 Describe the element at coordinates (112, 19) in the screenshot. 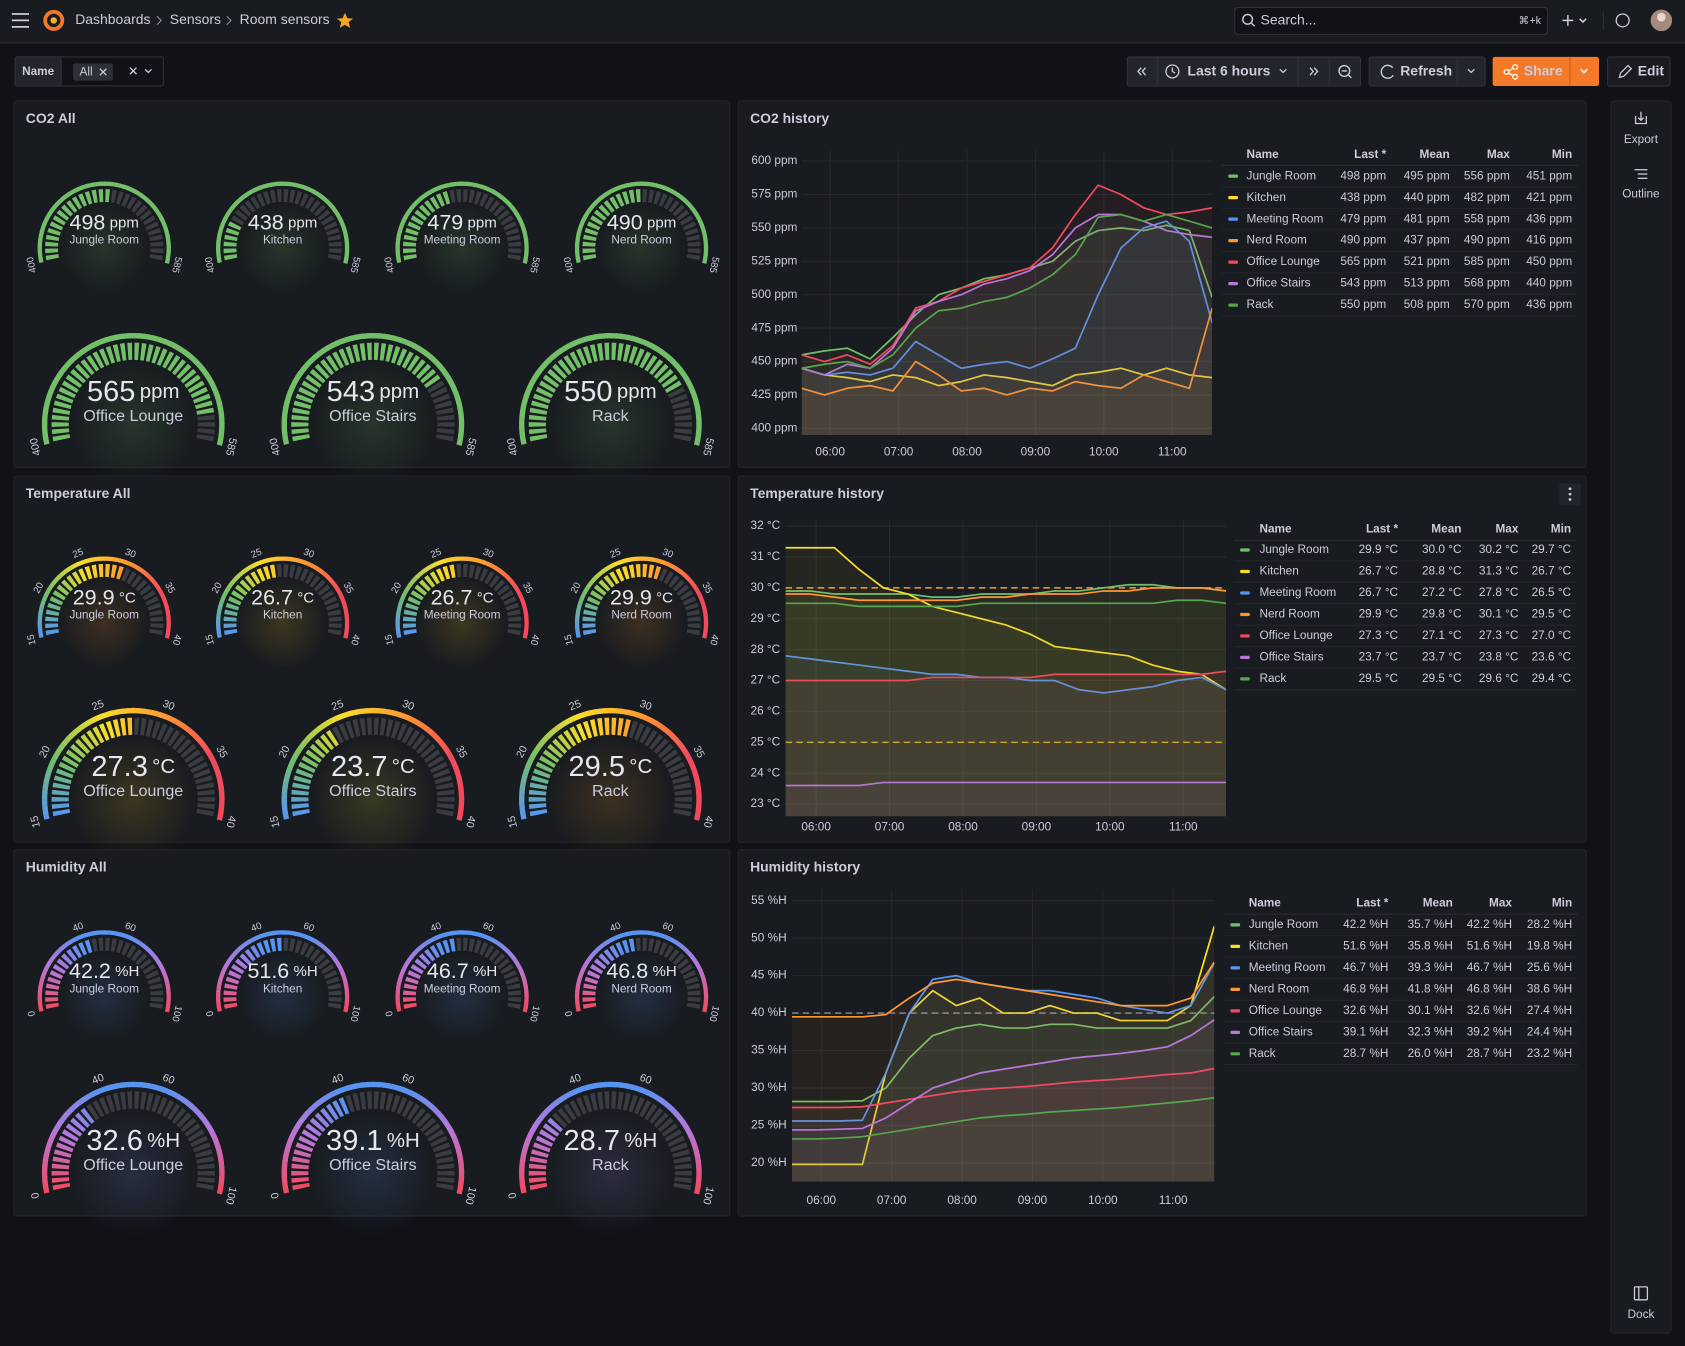

I see `breadcrumb: Dashboards` at that location.